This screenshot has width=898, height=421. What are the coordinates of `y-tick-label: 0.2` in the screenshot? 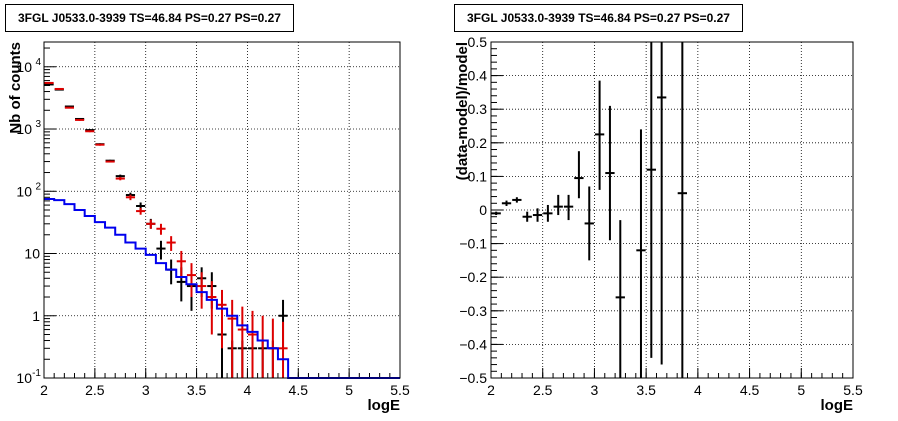 It's located at (478, 143).